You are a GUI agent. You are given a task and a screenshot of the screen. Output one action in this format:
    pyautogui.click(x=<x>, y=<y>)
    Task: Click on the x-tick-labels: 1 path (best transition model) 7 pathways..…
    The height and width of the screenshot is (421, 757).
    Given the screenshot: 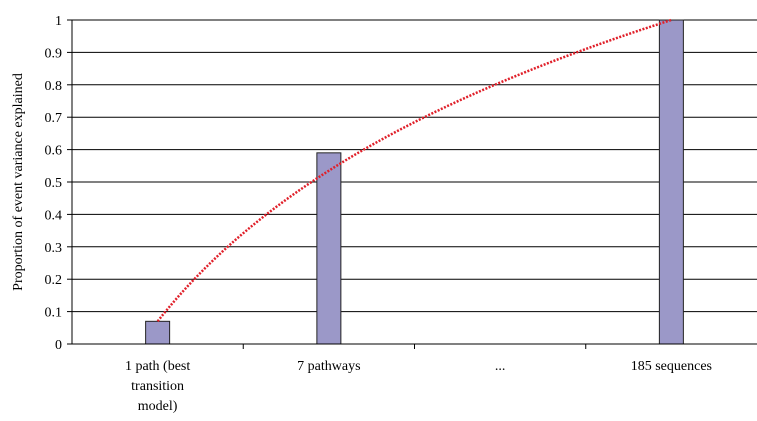 What is the action you would take?
    pyautogui.click(x=418, y=386)
    